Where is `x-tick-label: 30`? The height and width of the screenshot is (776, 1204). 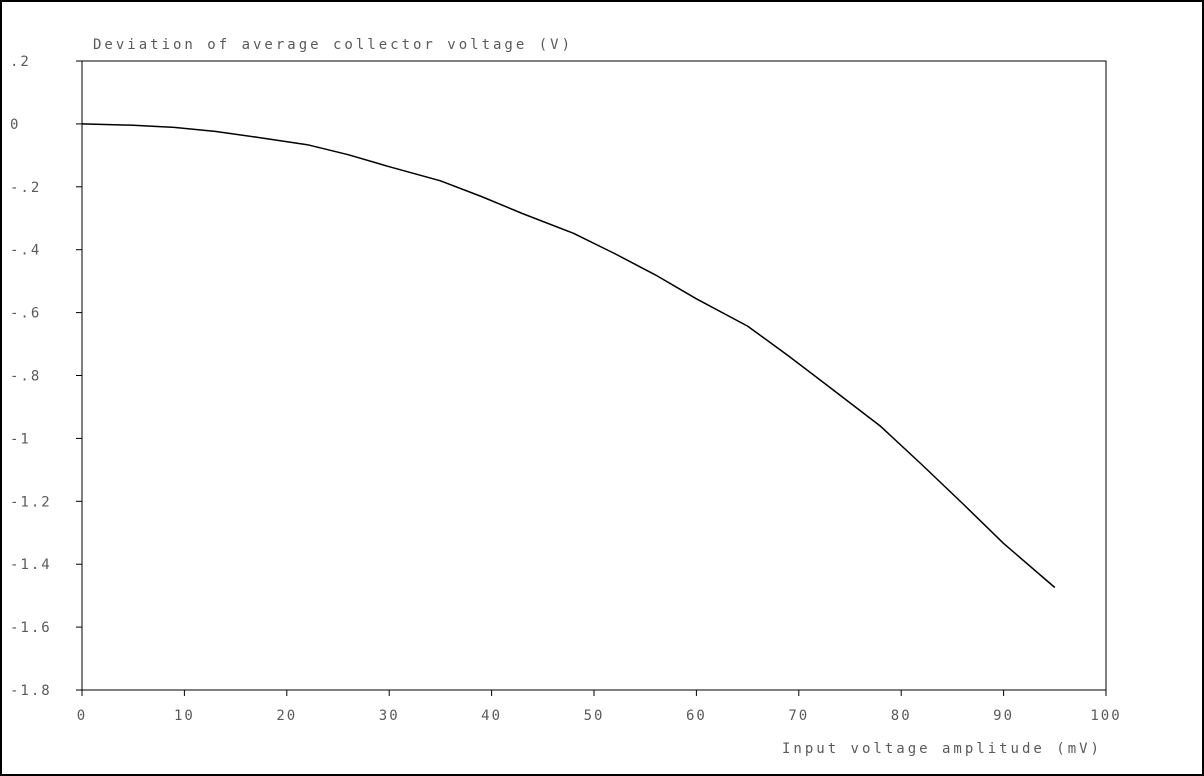 x-tick-label: 30 is located at coordinates (389, 716).